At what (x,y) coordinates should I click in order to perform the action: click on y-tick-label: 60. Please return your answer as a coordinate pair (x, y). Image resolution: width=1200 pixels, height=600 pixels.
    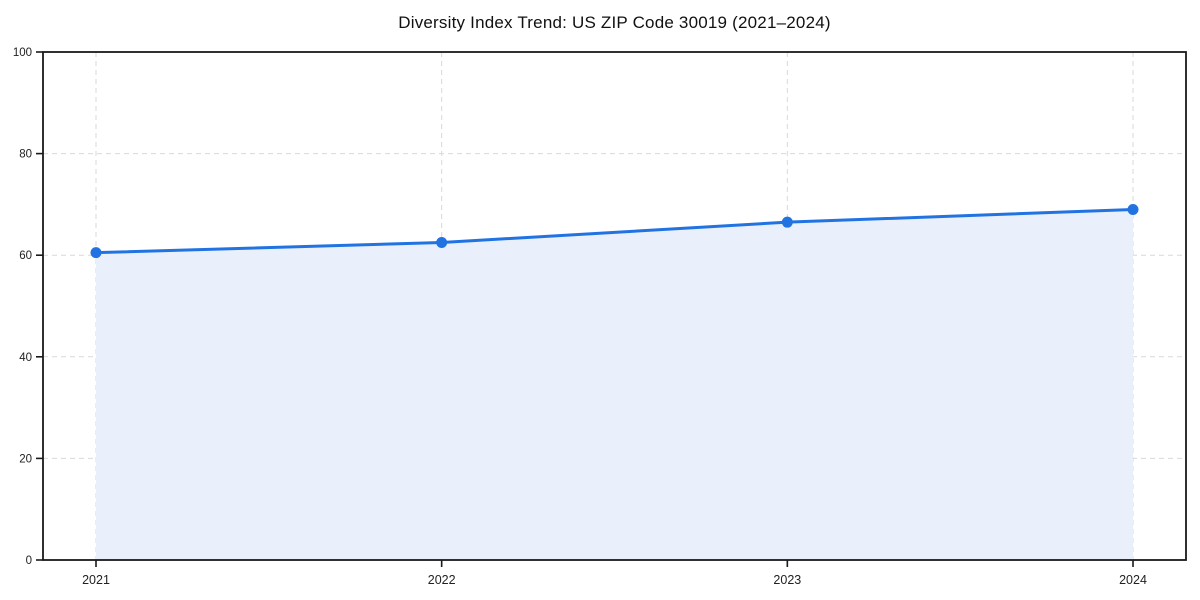
    Looking at the image, I should click on (25, 256).